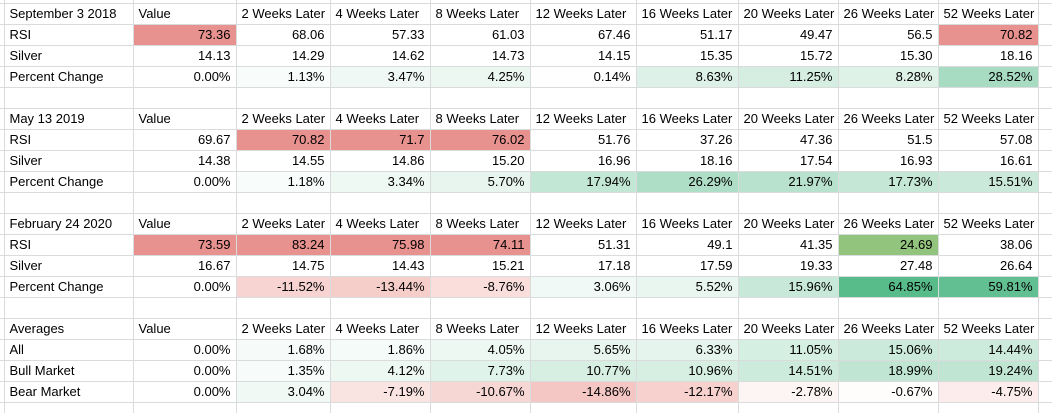 Image resolution: width=1052 pixels, height=413 pixels. I want to click on data-cell: -12.17%, so click(687, 392).